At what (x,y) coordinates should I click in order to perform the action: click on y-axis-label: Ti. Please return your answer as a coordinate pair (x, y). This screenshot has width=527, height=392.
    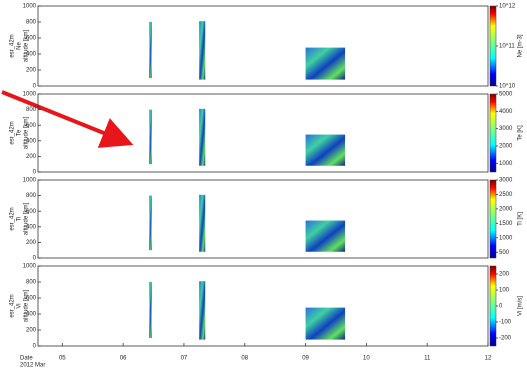
    Looking at the image, I should click on (20, 219).